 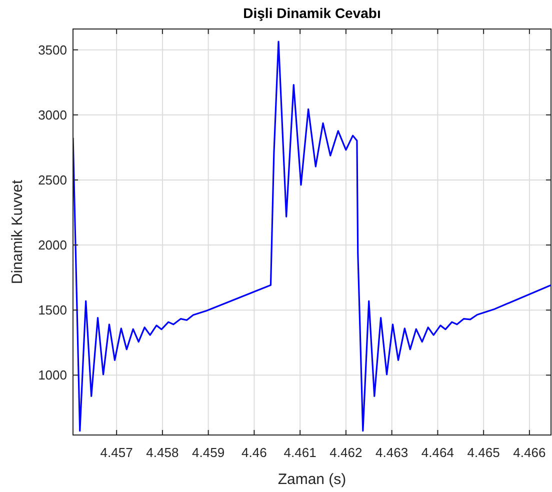 I want to click on x-tick-label: 4.457, so click(x=116, y=452).